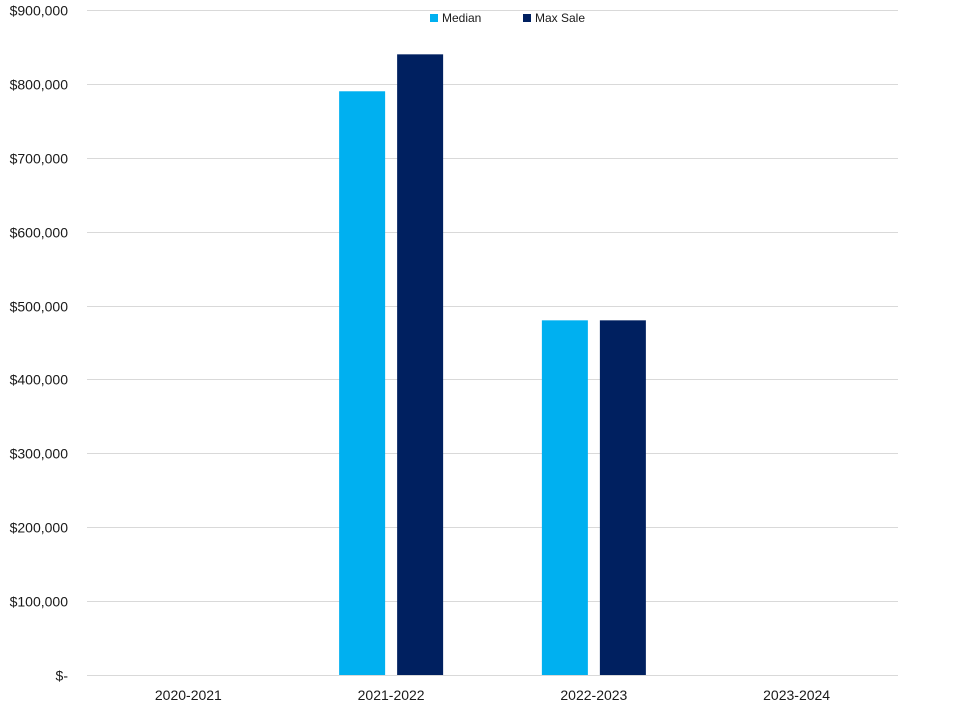 This screenshot has height=711, width=979. I want to click on x-tick-label: 2021-2022, so click(391, 695).